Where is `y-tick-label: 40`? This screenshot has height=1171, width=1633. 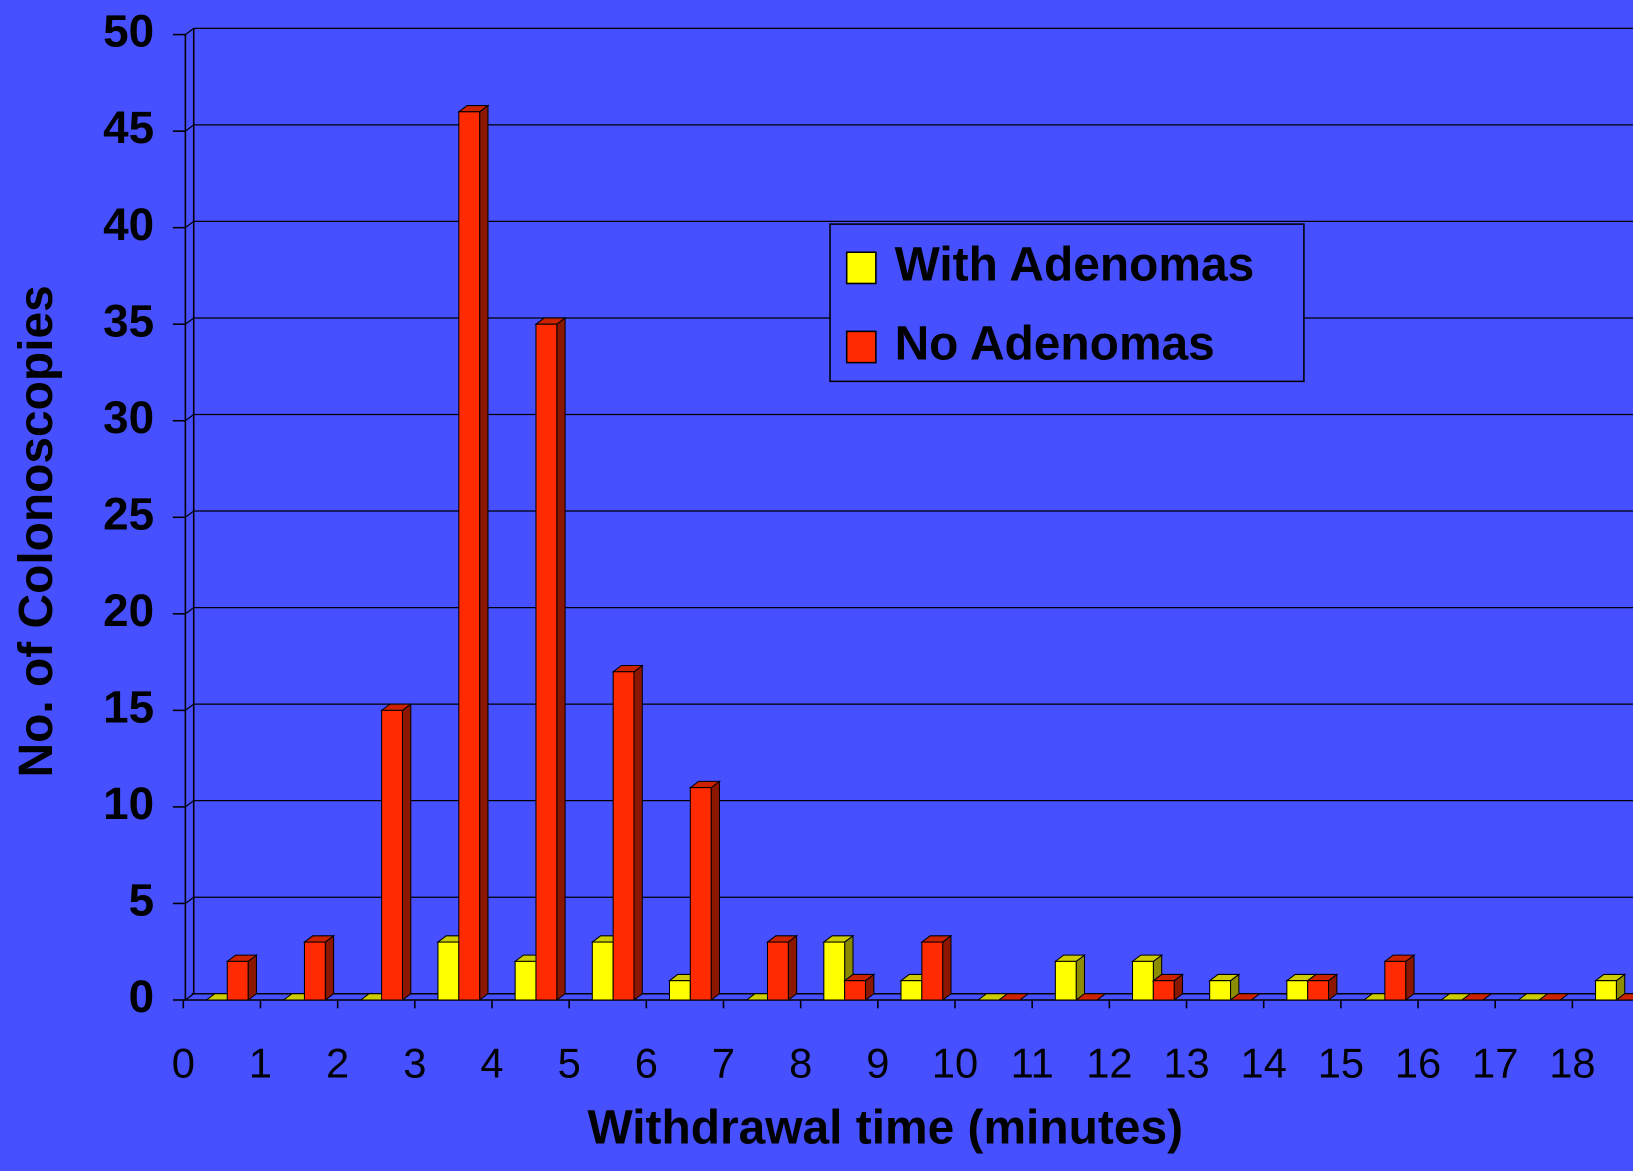 y-tick-label: 40 is located at coordinates (128, 224).